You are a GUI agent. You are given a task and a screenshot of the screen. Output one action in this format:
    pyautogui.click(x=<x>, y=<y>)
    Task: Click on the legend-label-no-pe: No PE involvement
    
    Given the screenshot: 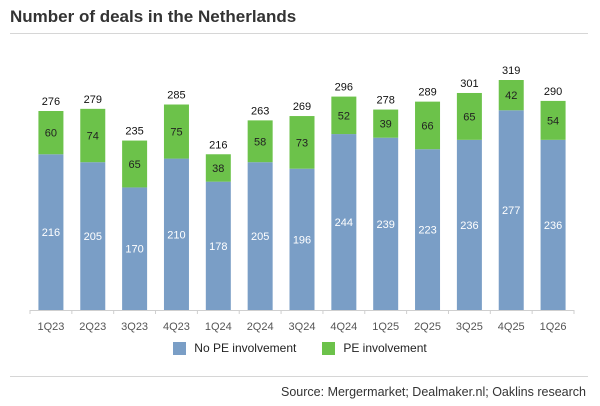 What is the action you would take?
    pyautogui.click(x=245, y=348)
    